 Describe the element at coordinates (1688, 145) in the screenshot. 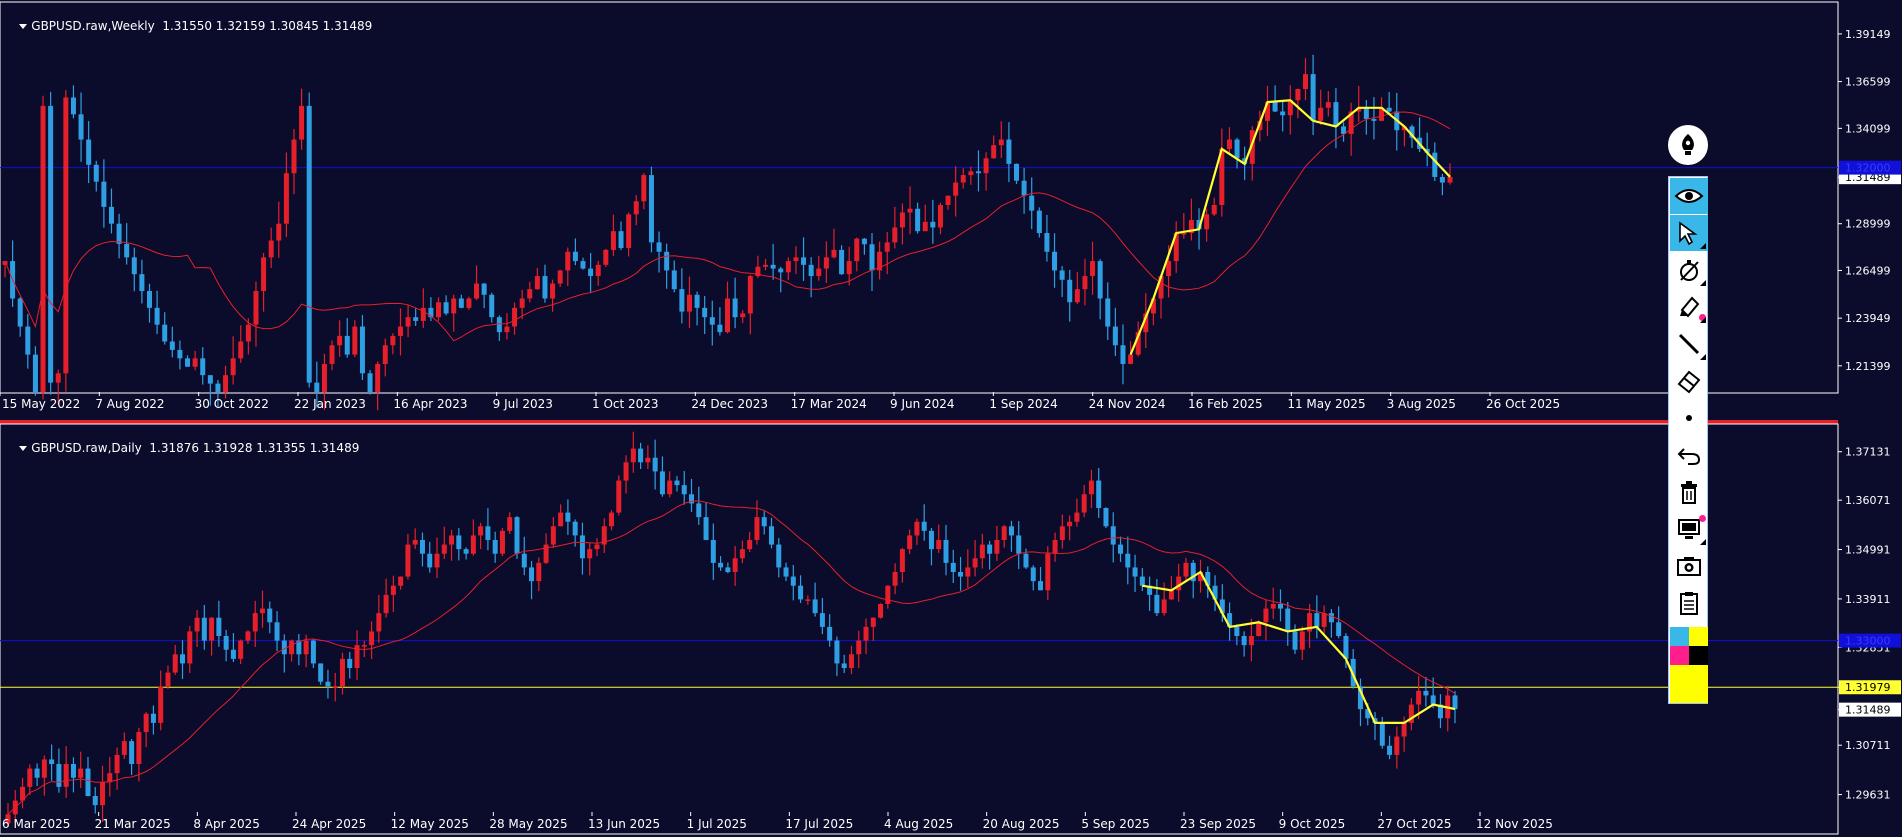

I see `pen-tool-button` at that location.